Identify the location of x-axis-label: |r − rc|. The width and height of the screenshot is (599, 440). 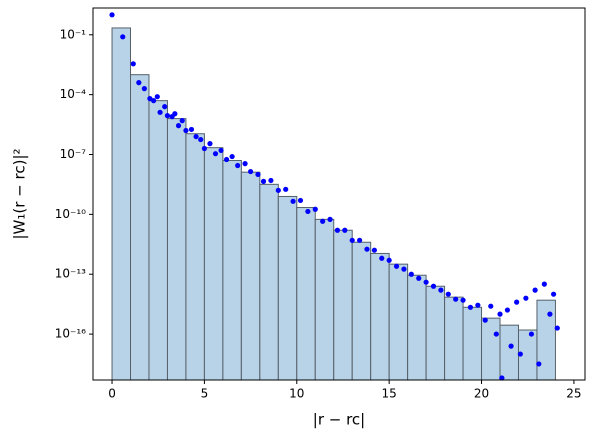
(339, 420).